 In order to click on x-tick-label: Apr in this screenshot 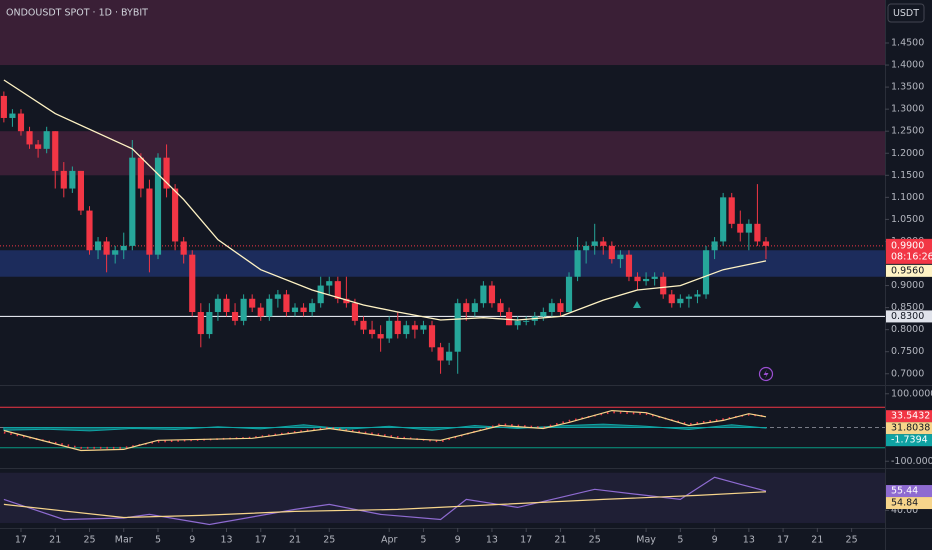, I will do `click(389, 540)`.